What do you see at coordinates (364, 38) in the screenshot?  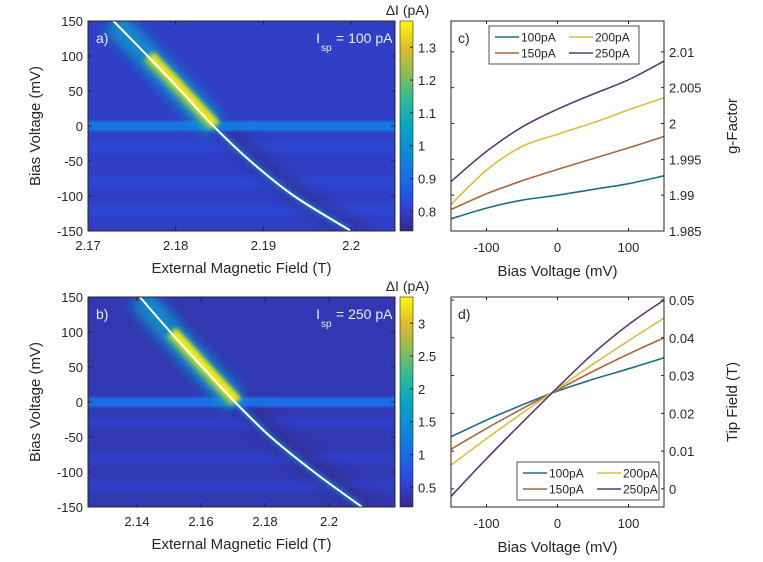 I see `annotation-value: = 100 pA` at bounding box center [364, 38].